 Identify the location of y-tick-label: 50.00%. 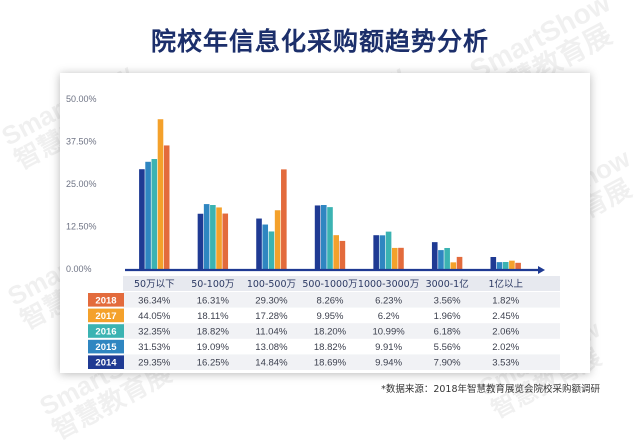
(81, 99).